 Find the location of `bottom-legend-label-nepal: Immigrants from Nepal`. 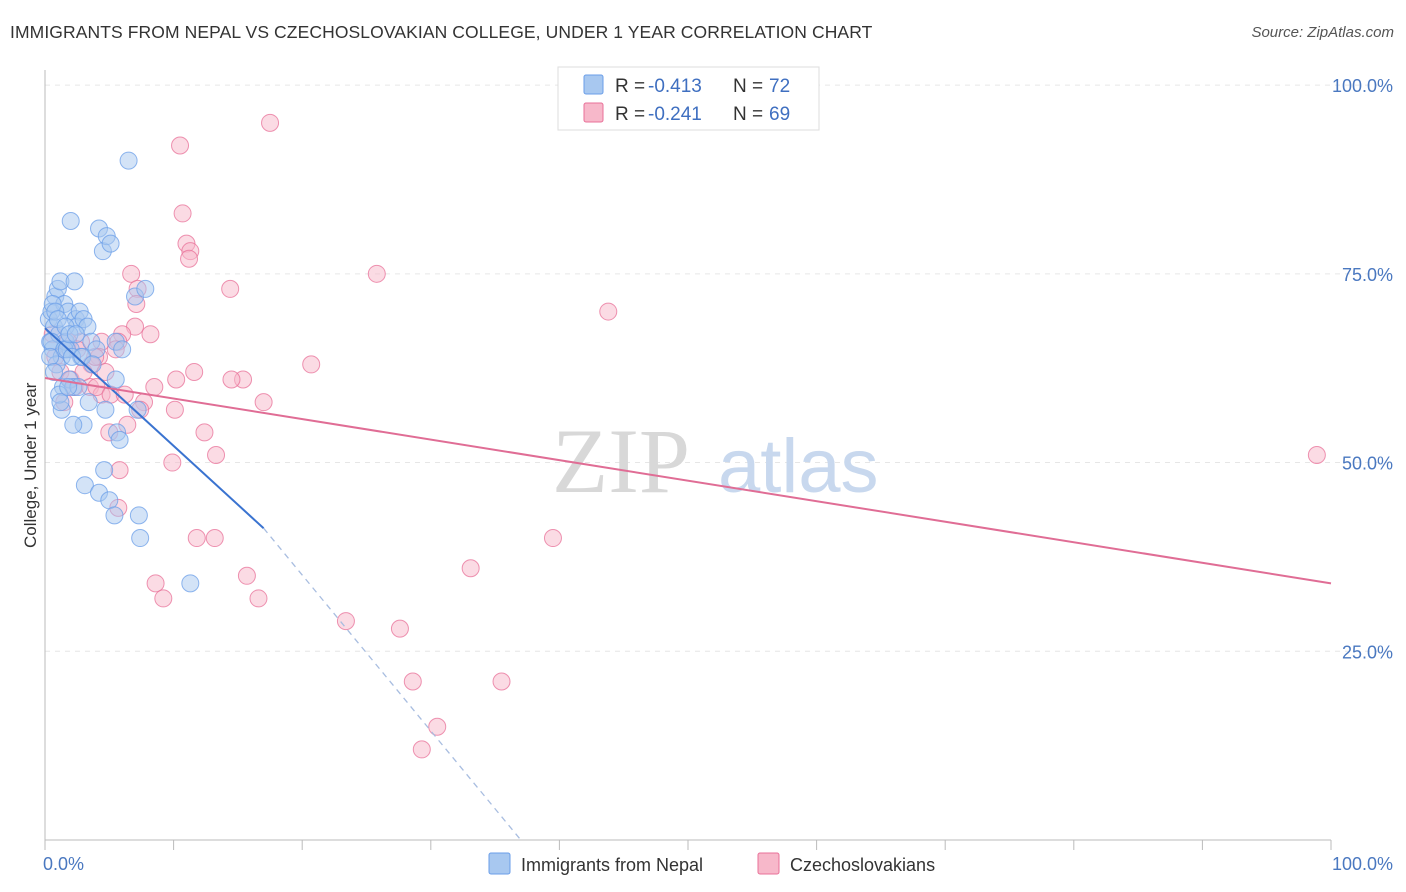

bottom-legend-label-nepal: Immigrants from Nepal is located at coordinates (612, 865).